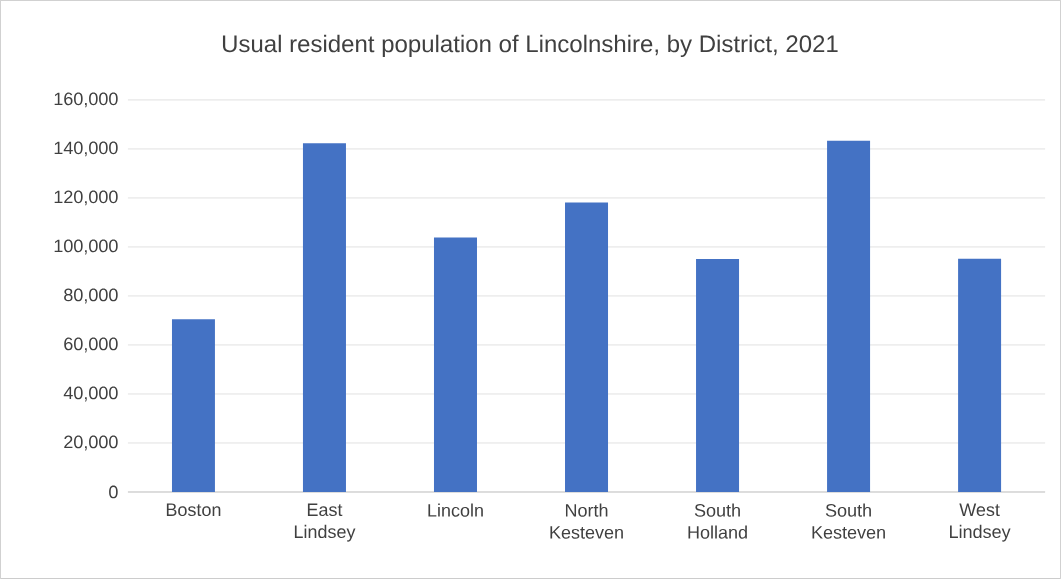 The height and width of the screenshot is (579, 1061). Describe the element at coordinates (980, 522) in the screenshot. I see `x-tick-label: West Lindsey` at that location.